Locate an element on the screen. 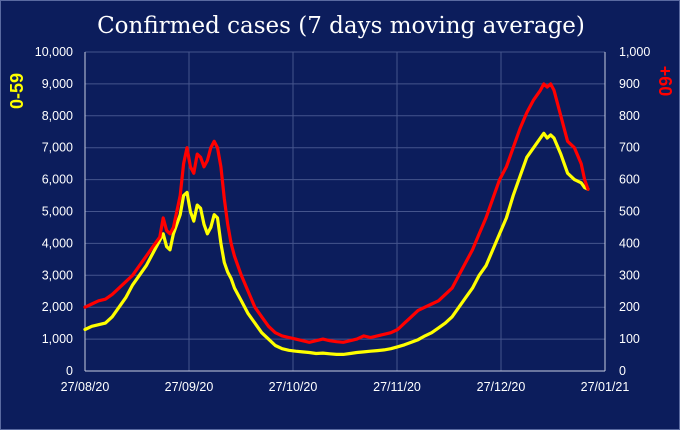 The image size is (680, 431). left-tick-label: 4,000 is located at coordinates (57, 243).